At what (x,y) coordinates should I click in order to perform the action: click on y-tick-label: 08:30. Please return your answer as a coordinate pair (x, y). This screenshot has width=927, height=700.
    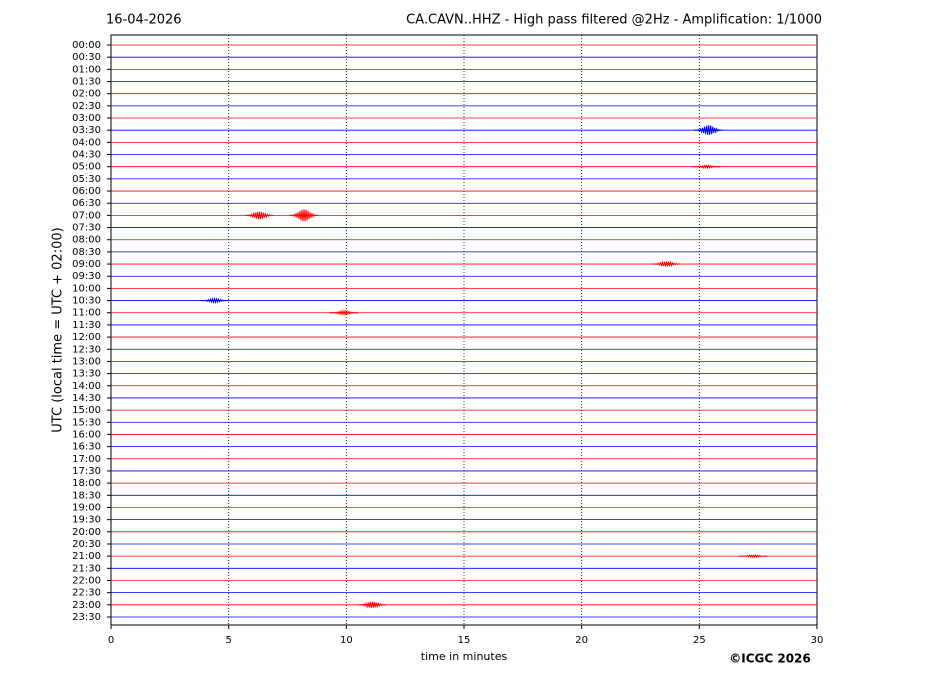
    Looking at the image, I should click on (86, 252).